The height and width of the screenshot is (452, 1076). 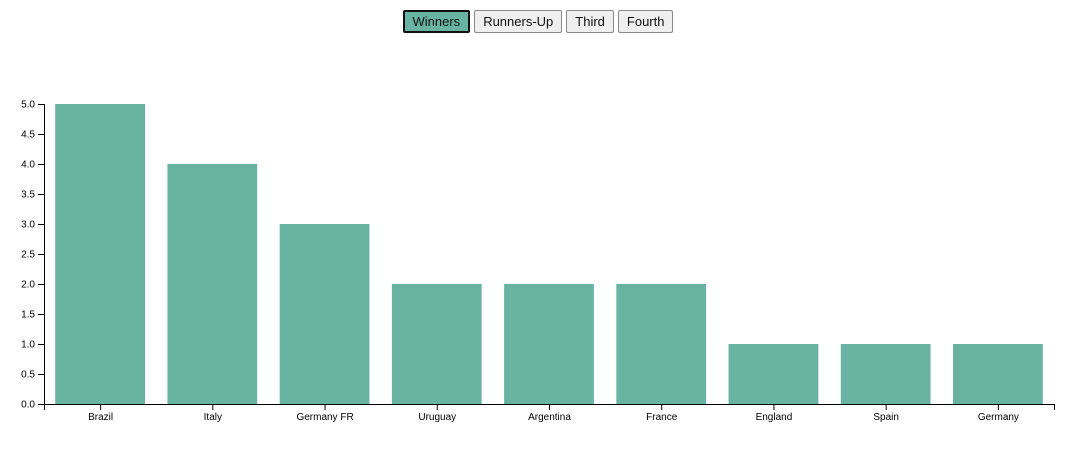 What do you see at coordinates (885, 374) in the screenshot?
I see `bar-spain` at bounding box center [885, 374].